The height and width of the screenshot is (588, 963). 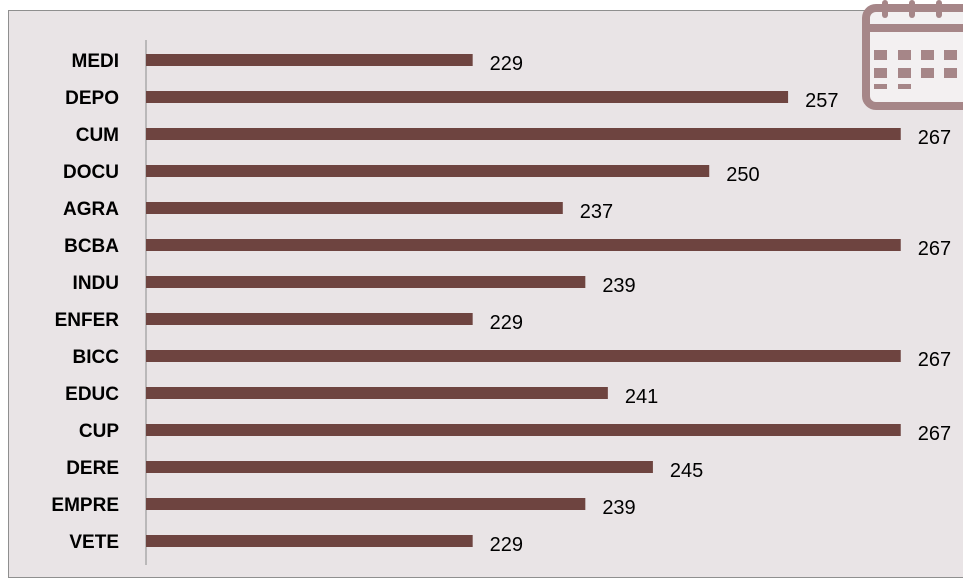 I want to click on category-label: DERE, so click(x=92, y=468).